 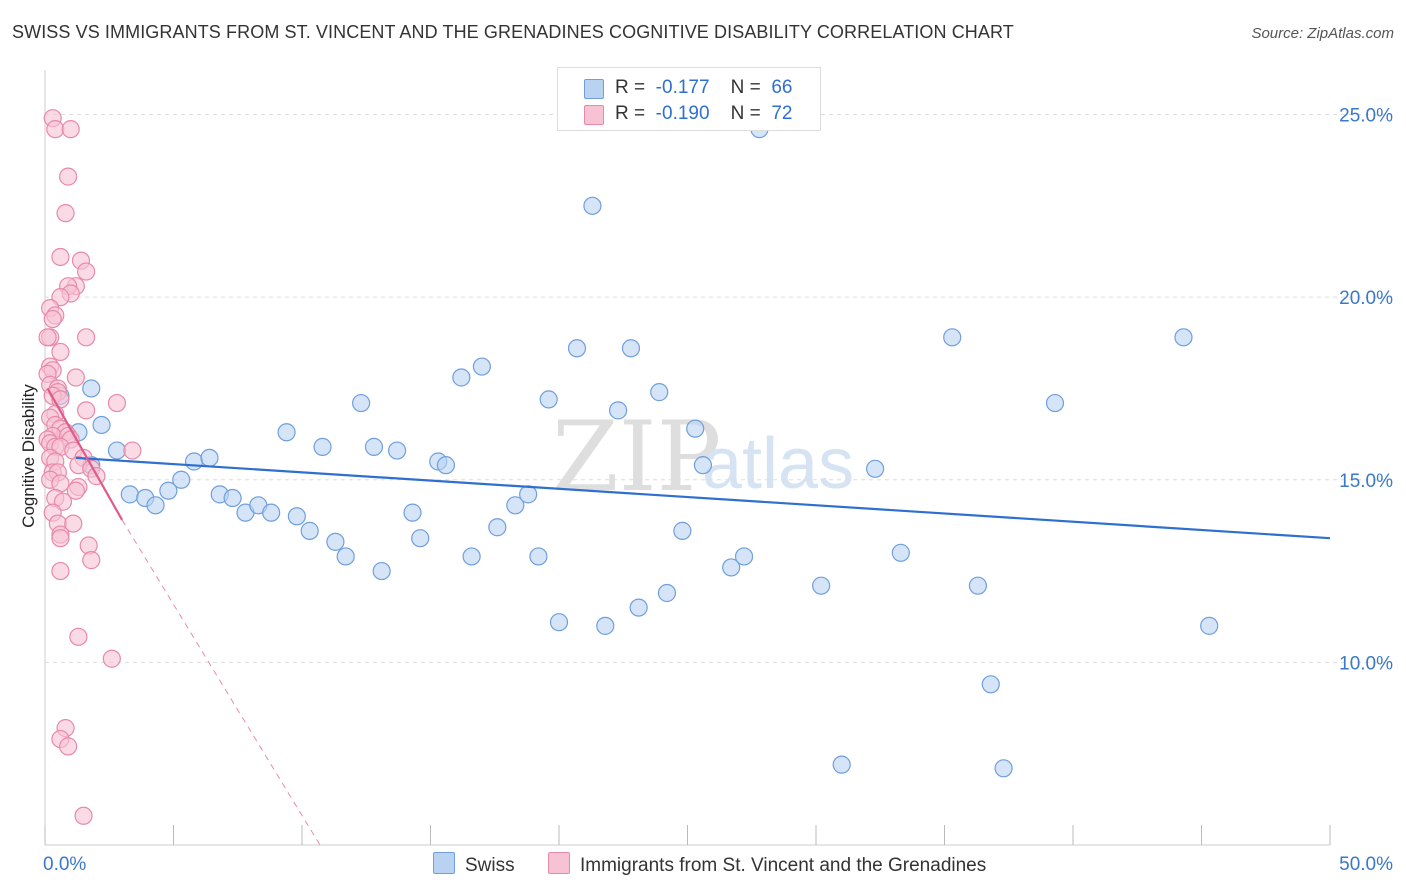 I want to click on swiss-trend-line, so click(x=703, y=498).